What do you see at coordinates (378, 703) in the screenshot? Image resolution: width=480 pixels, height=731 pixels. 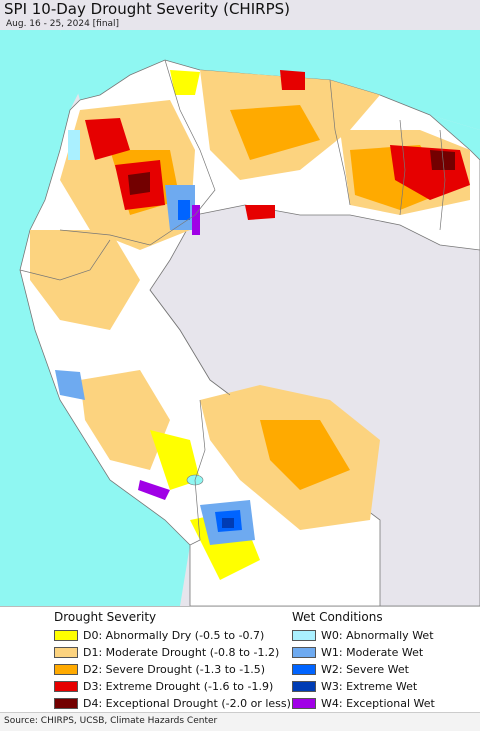 I see `w4-label: W4: Exceptional Wet` at bounding box center [378, 703].